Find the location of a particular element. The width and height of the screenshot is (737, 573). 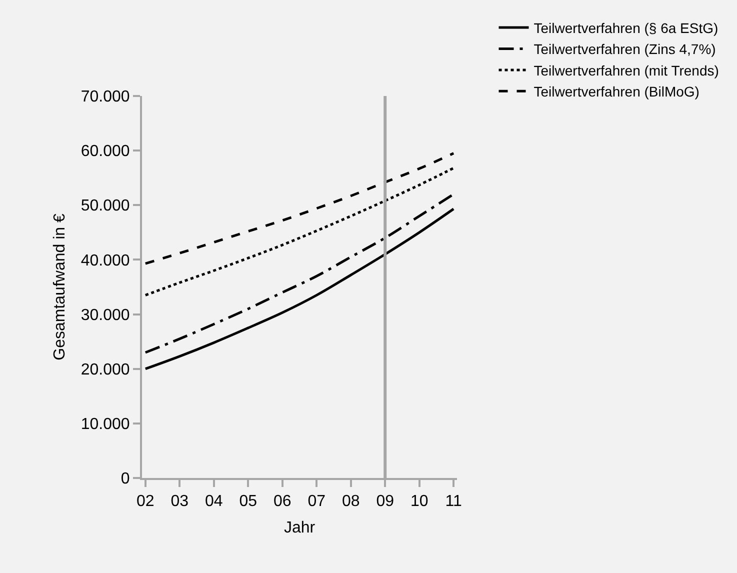

x-tick-label: 06 is located at coordinates (282, 501).